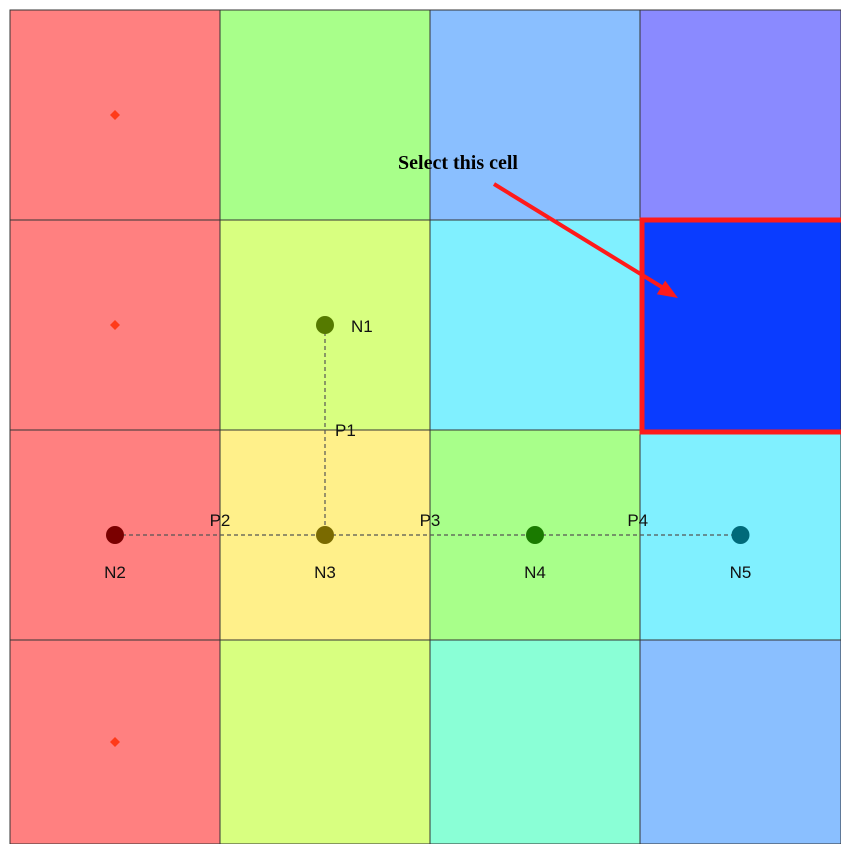 The width and height of the screenshot is (841, 844). Describe the element at coordinates (345, 430) in the screenshot. I see `path-label-p1: P1` at that location.